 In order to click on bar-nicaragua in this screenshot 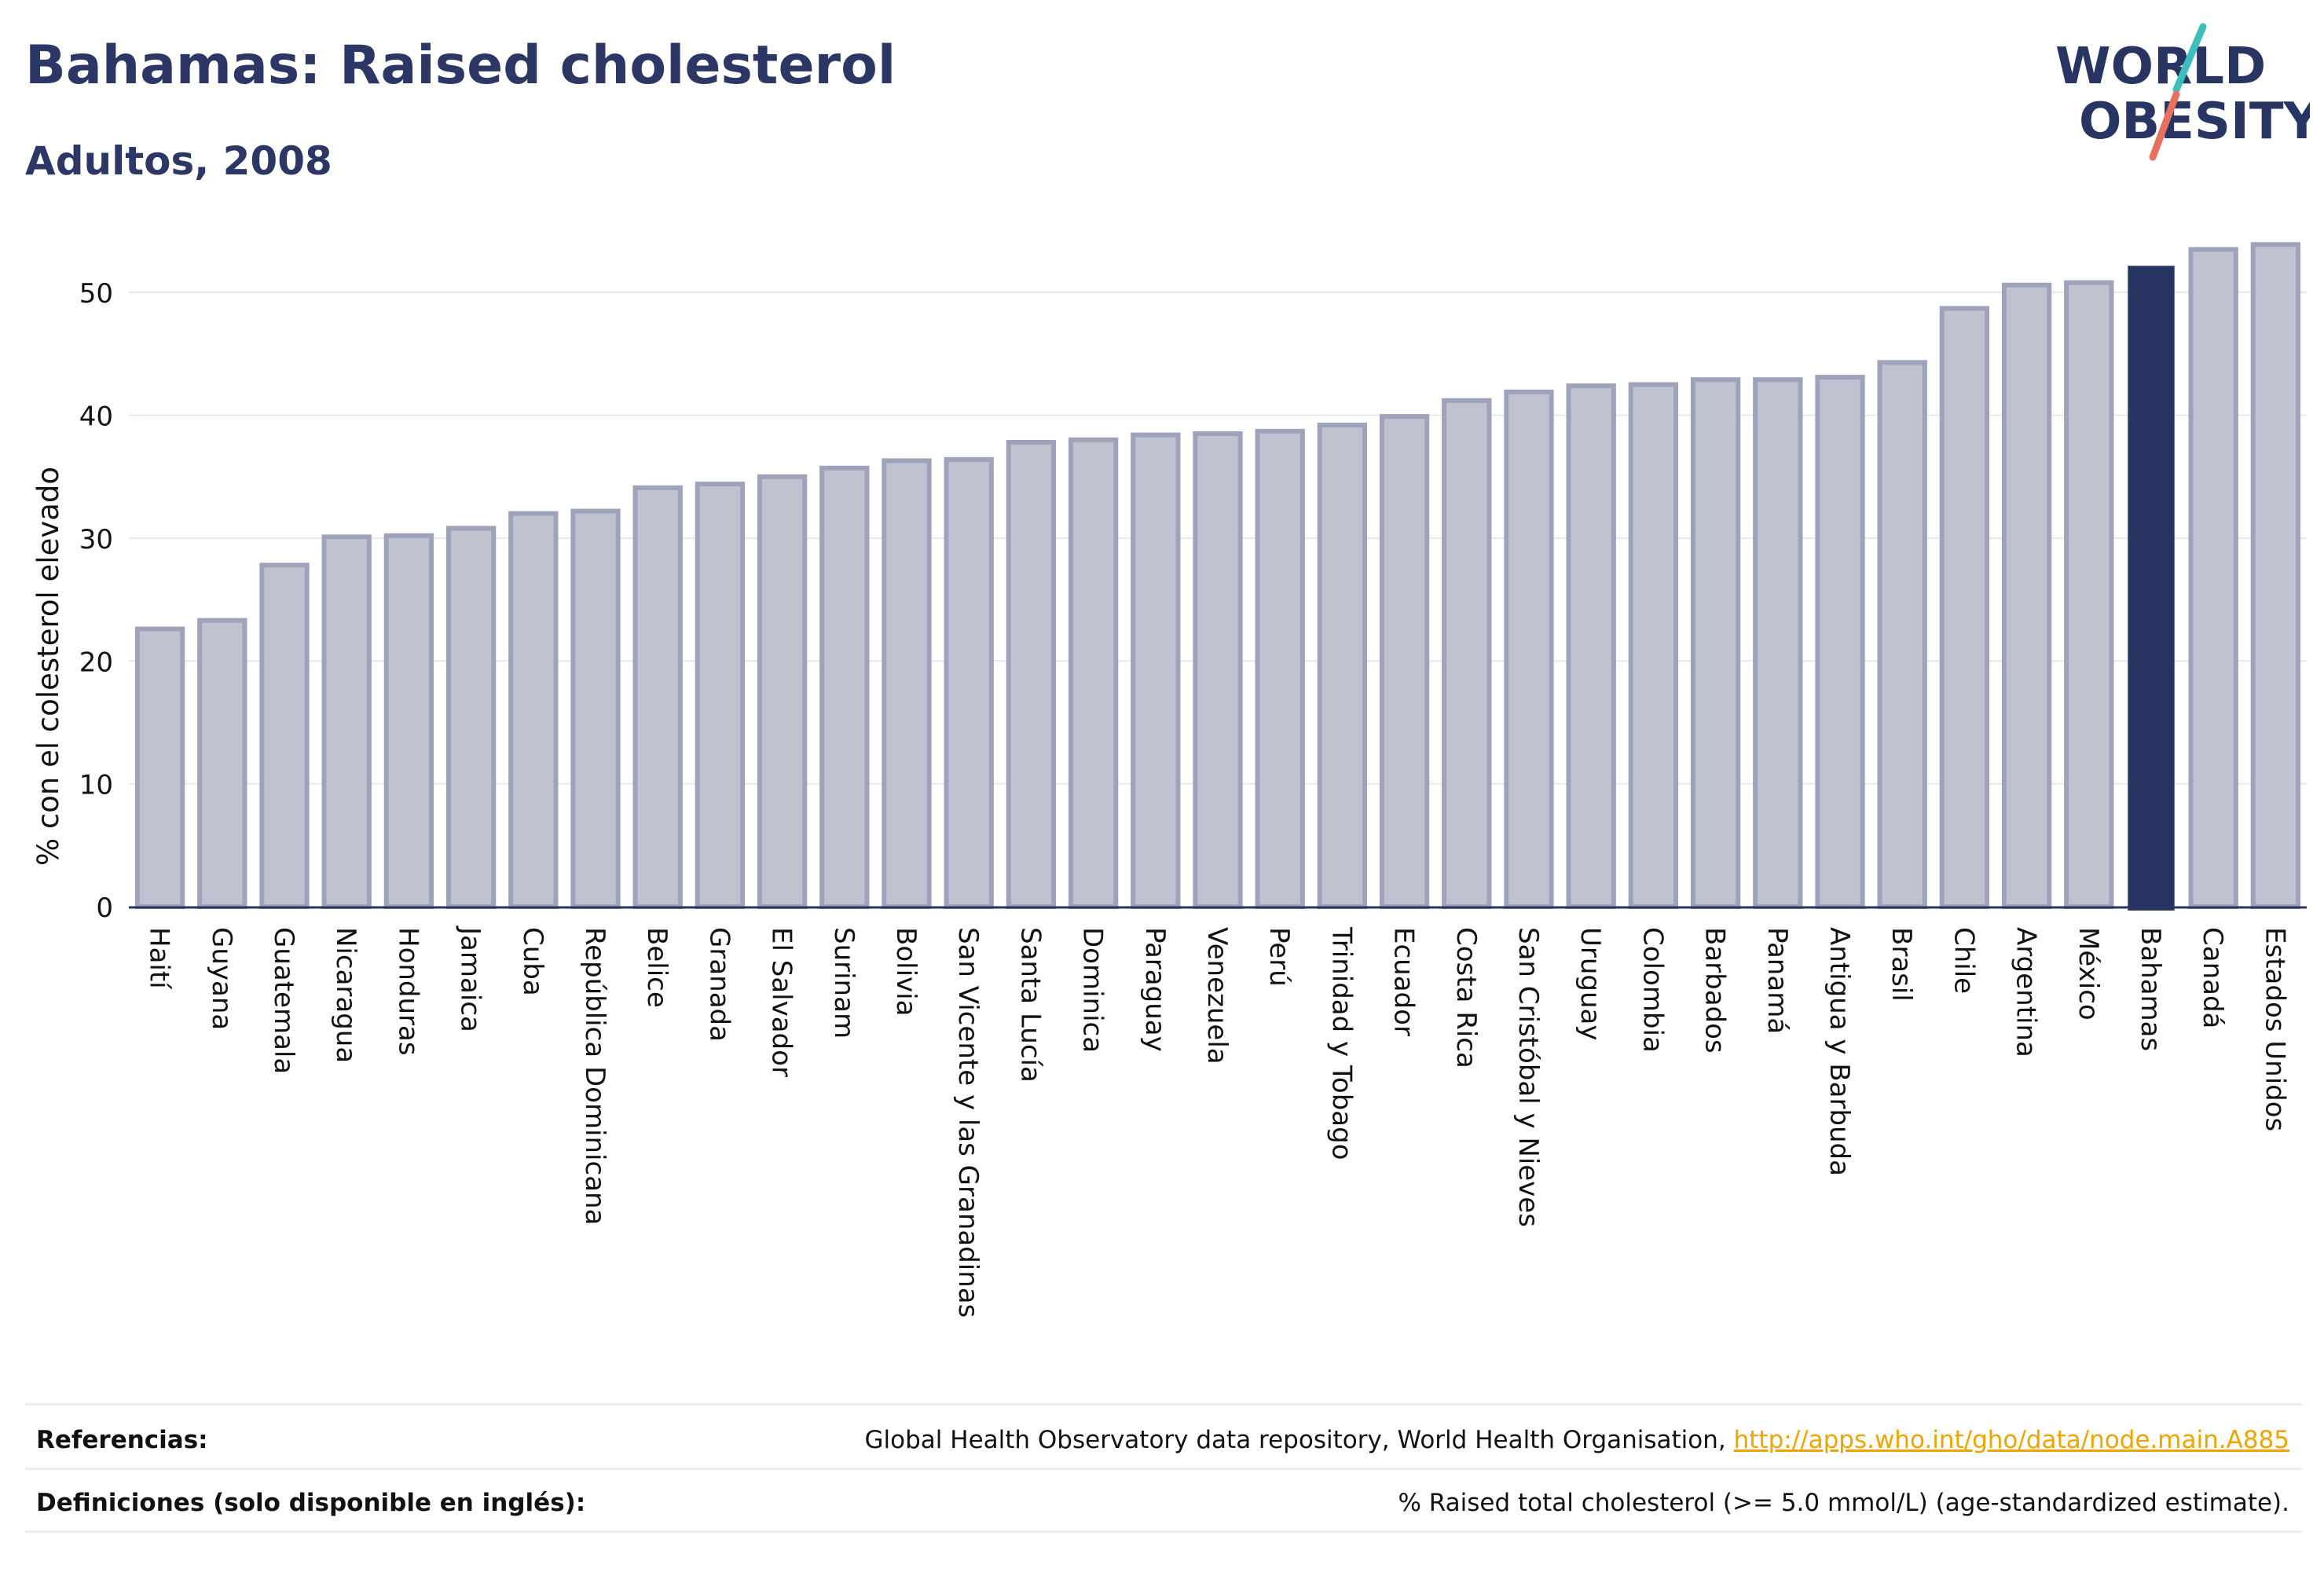, I will do `click(346, 721)`.